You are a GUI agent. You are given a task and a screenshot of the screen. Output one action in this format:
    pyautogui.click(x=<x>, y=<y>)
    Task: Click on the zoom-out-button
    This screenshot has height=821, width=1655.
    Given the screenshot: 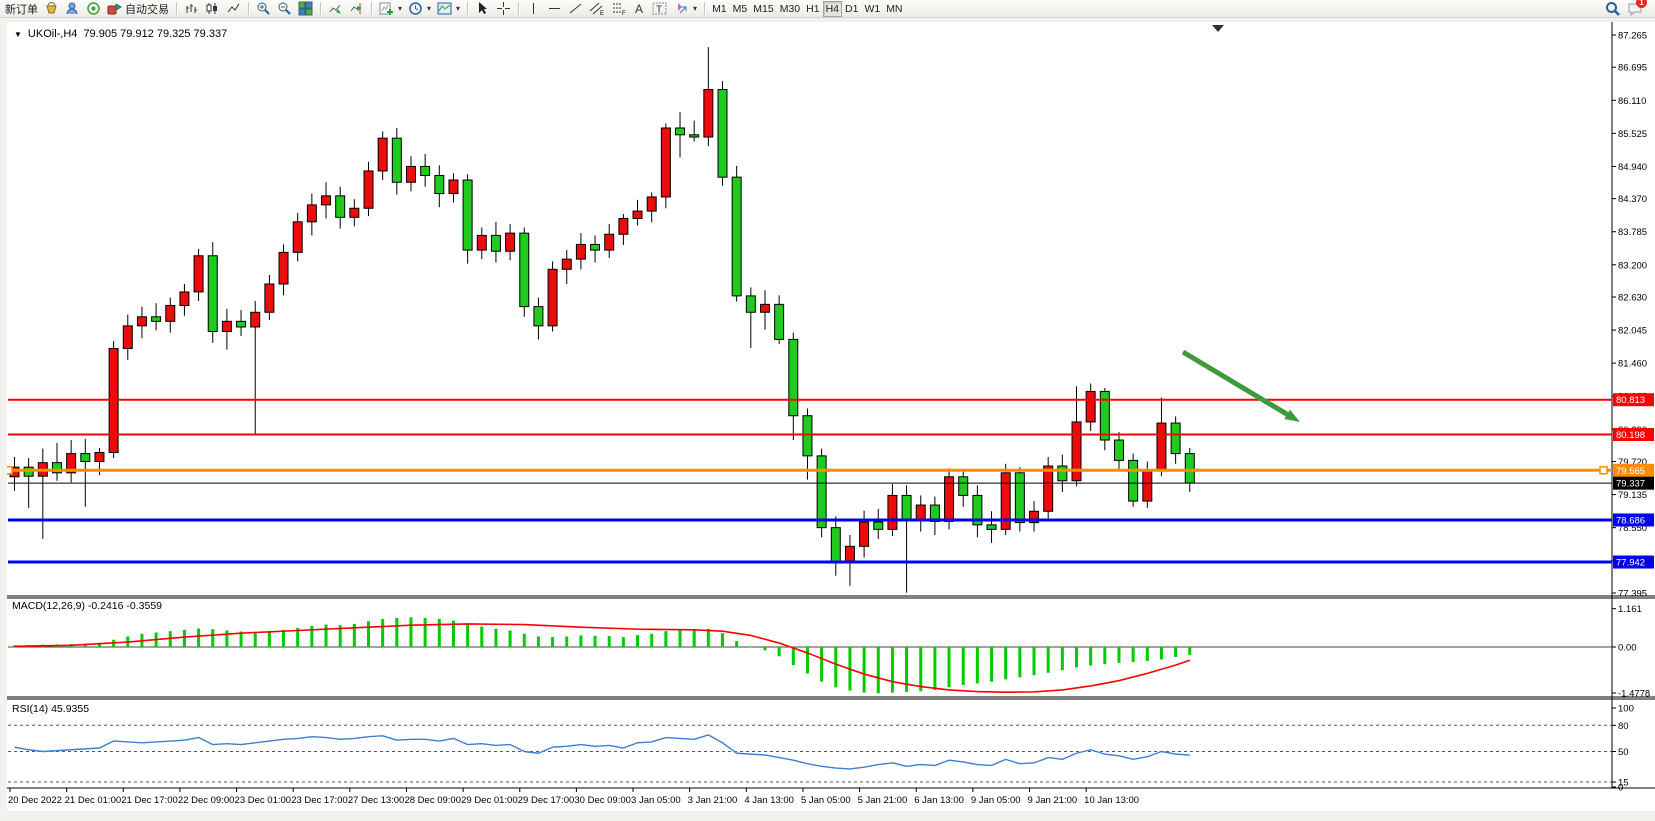 What is the action you would take?
    pyautogui.click(x=284, y=9)
    